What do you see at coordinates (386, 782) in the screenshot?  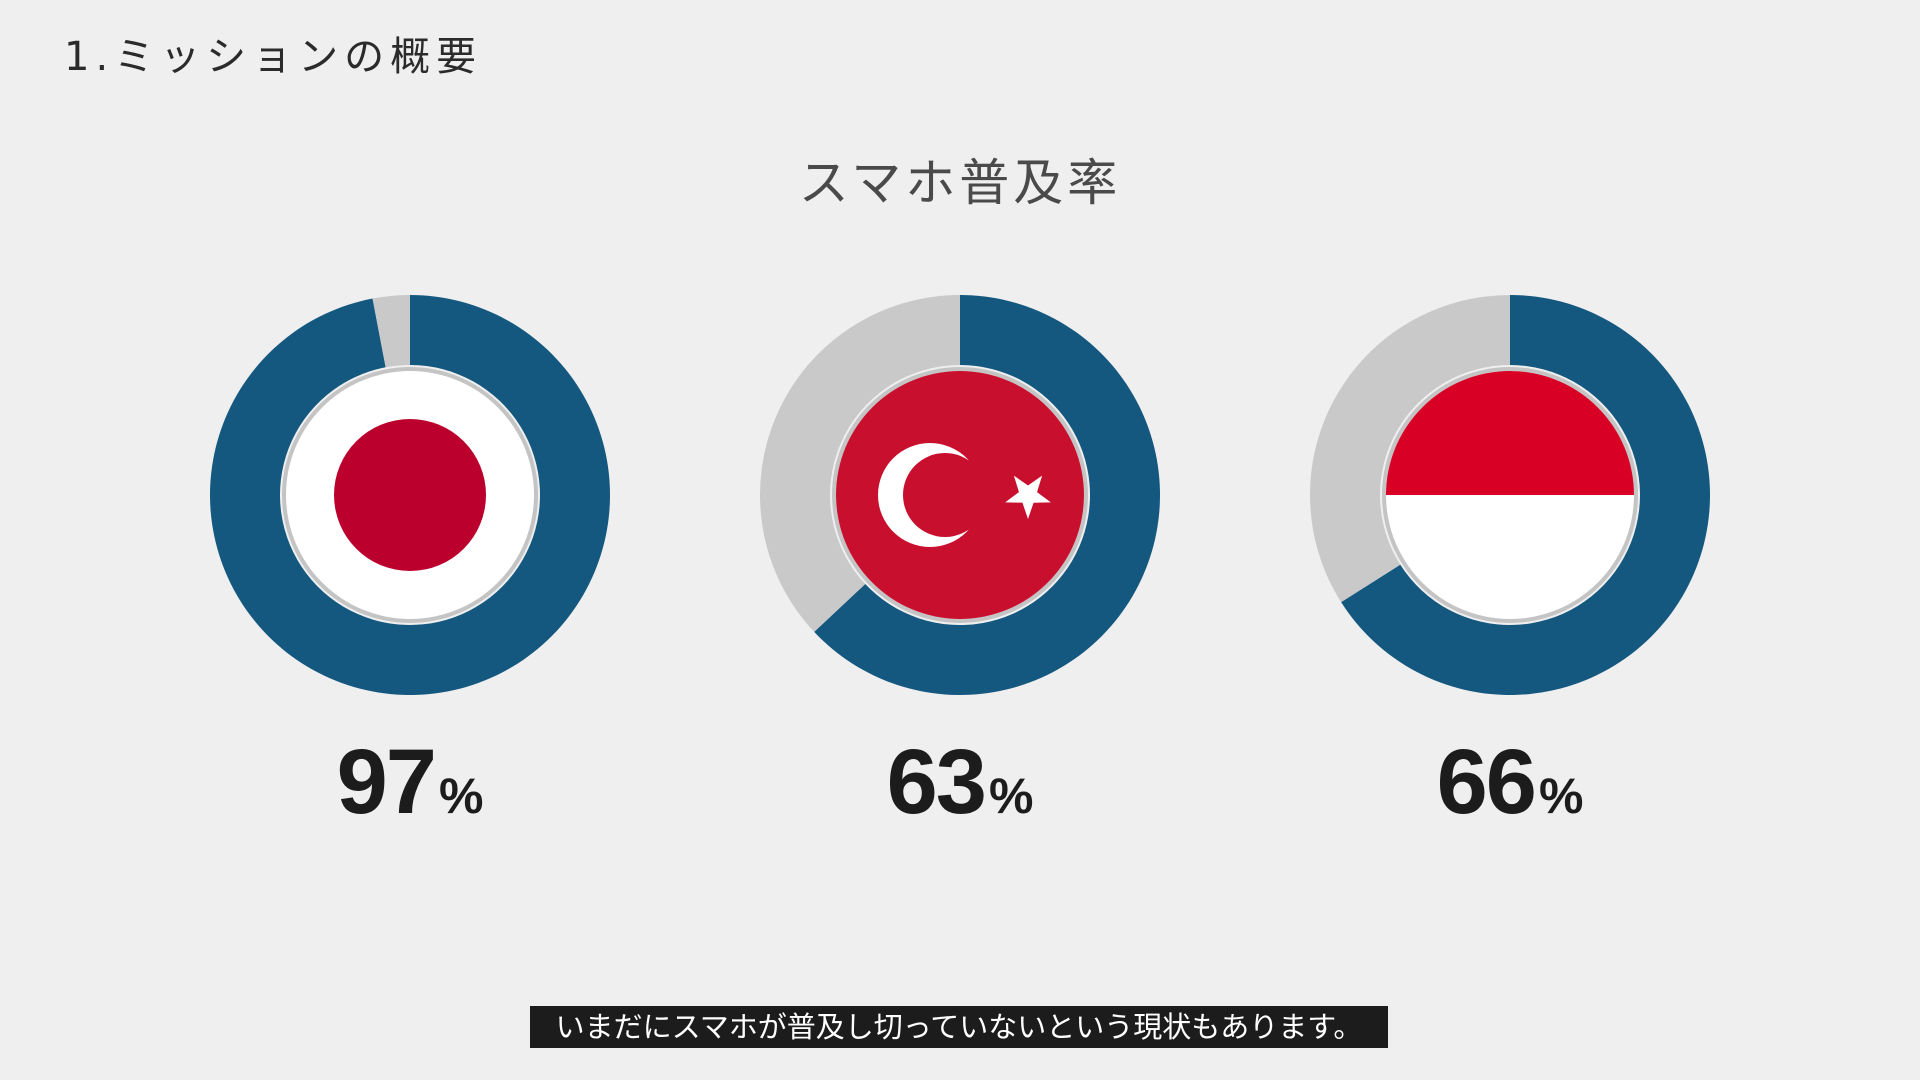 I see `percent-value: 97` at bounding box center [386, 782].